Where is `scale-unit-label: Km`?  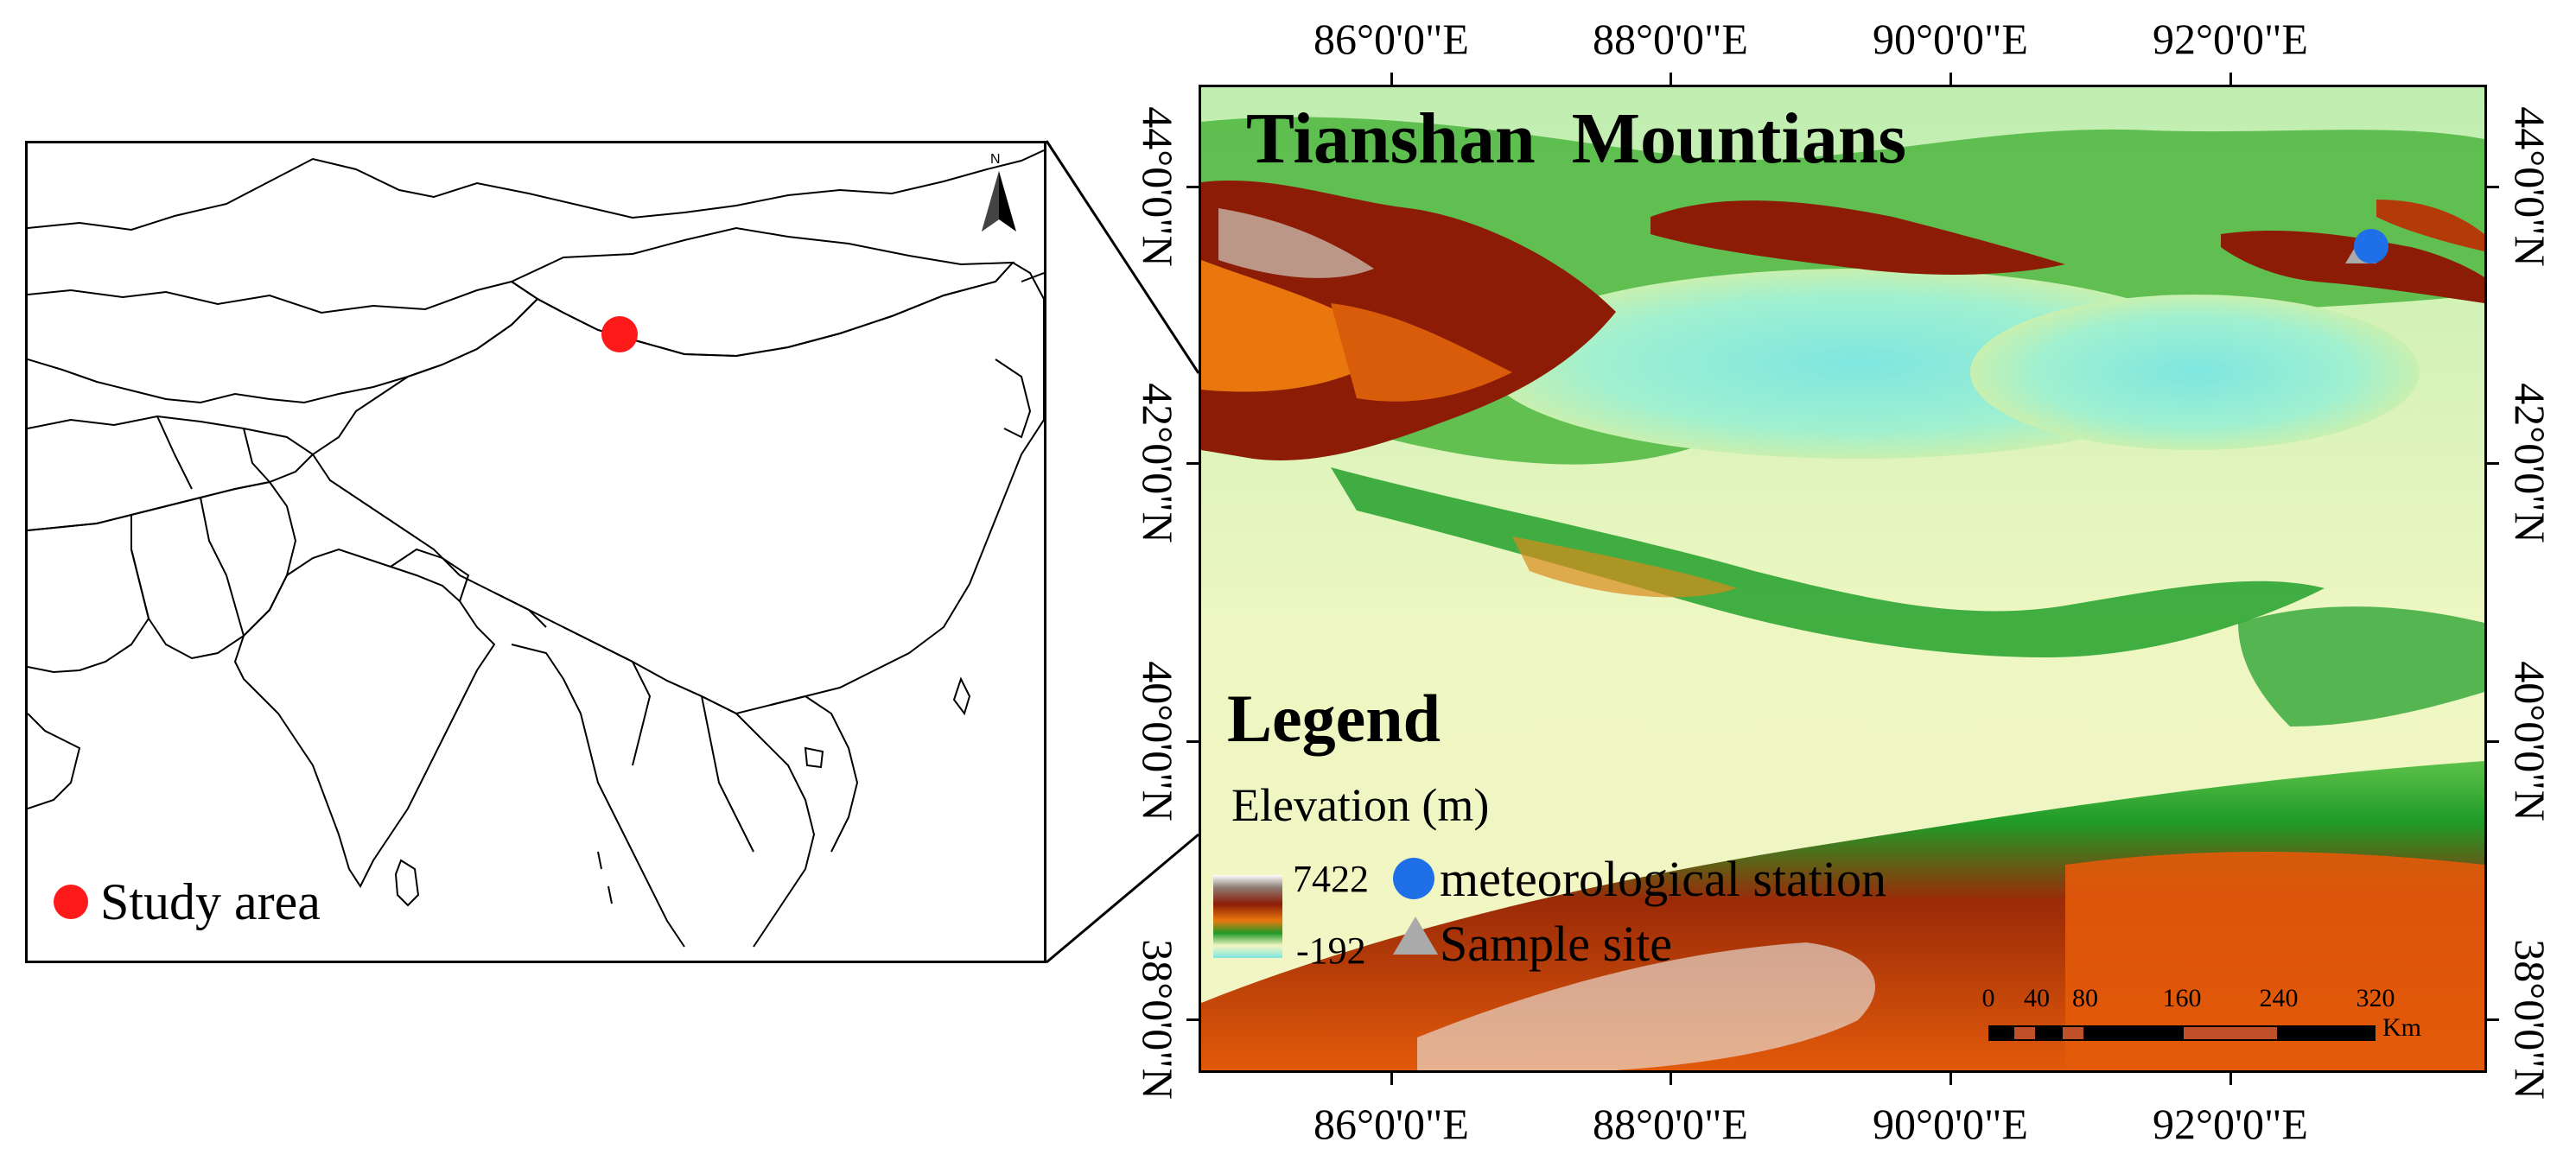 scale-unit-label: Km is located at coordinates (2402, 1027).